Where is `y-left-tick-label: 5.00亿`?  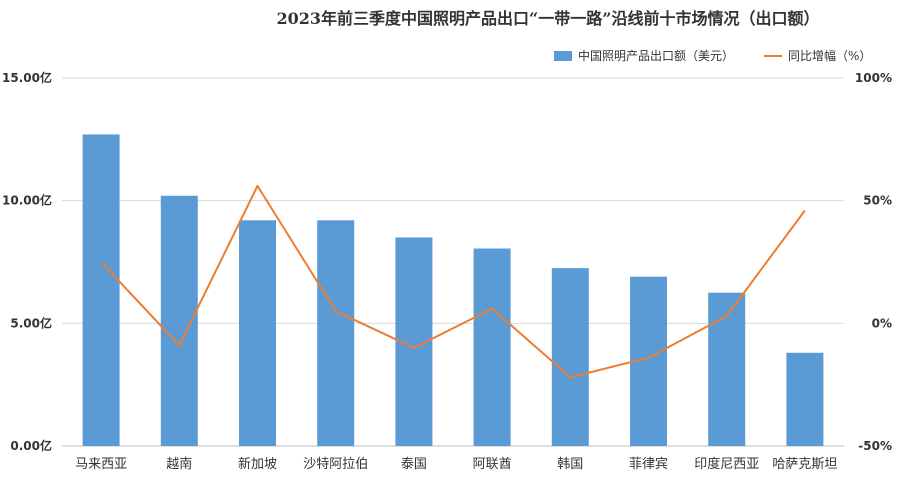
y-left-tick-label: 5.00亿 is located at coordinates (31, 322).